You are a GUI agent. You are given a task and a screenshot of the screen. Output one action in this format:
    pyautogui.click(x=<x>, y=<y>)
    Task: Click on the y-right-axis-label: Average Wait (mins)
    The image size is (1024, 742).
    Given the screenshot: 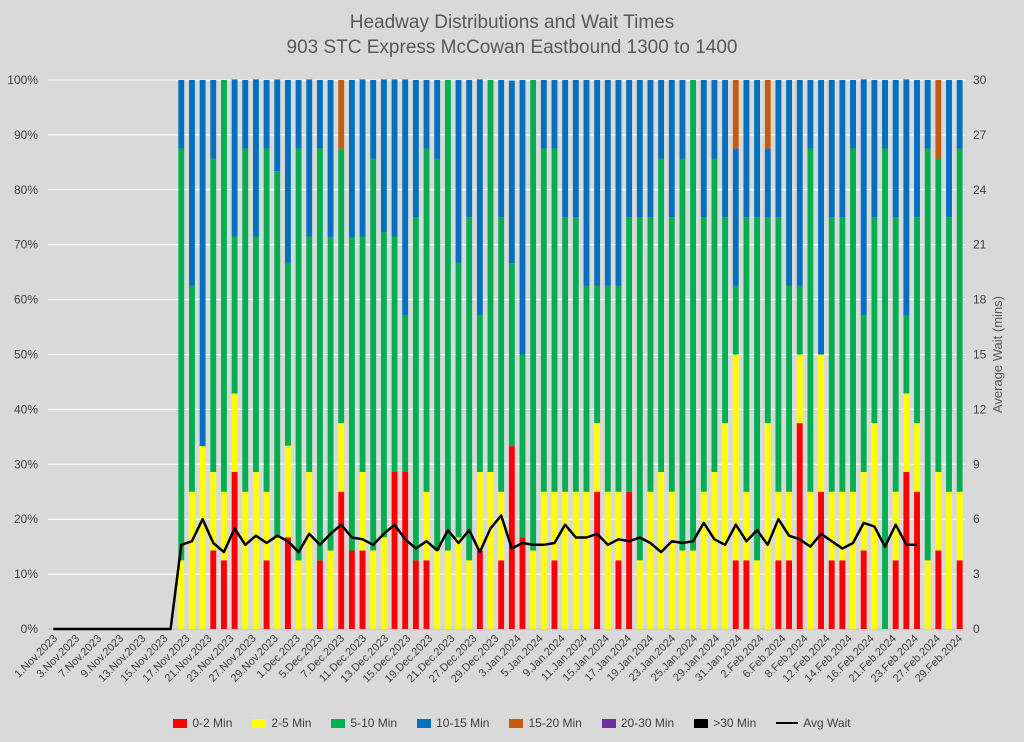 What is the action you would take?
    pyautogui.click(x=997, y=354)
    